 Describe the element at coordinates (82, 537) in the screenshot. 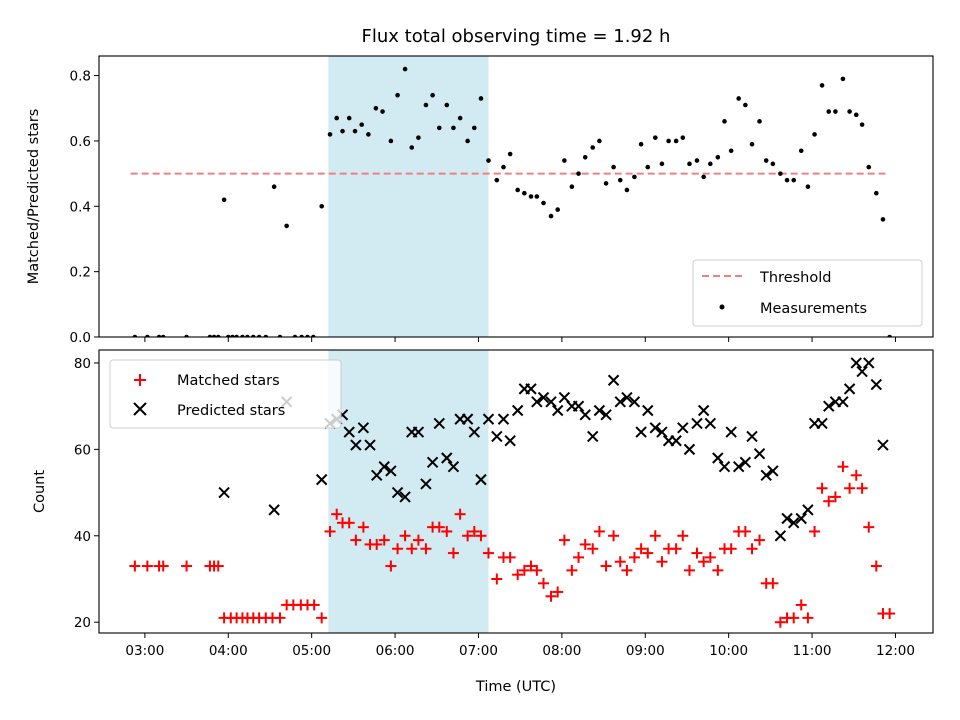

I see `bottom-y-tick-label: 40` at that location.